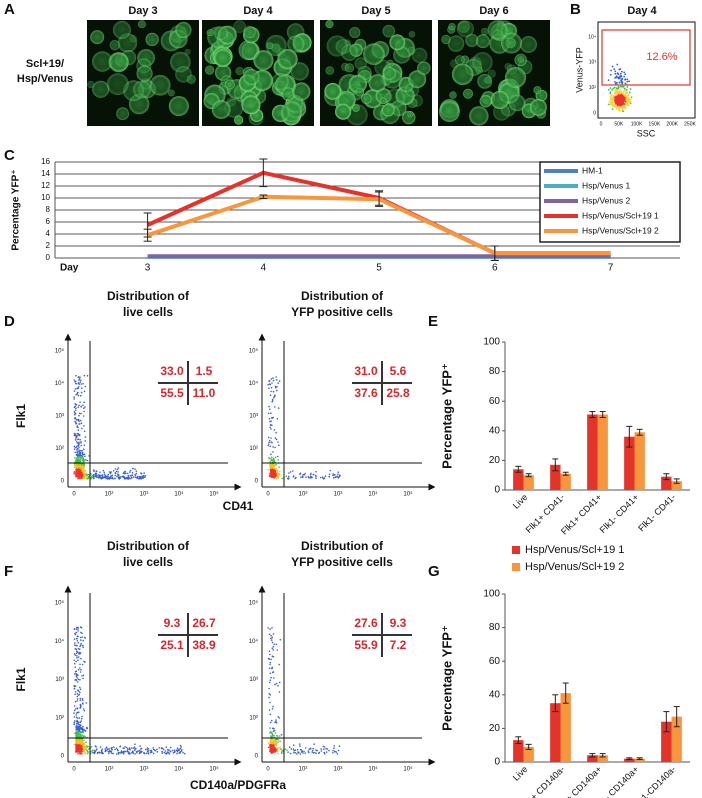 This screenshot has height=798, width=702. What do you see at coordinates (74, 770) in the screenshot?
I see `x-tick-label: 0` at bounding box center [74, 770].